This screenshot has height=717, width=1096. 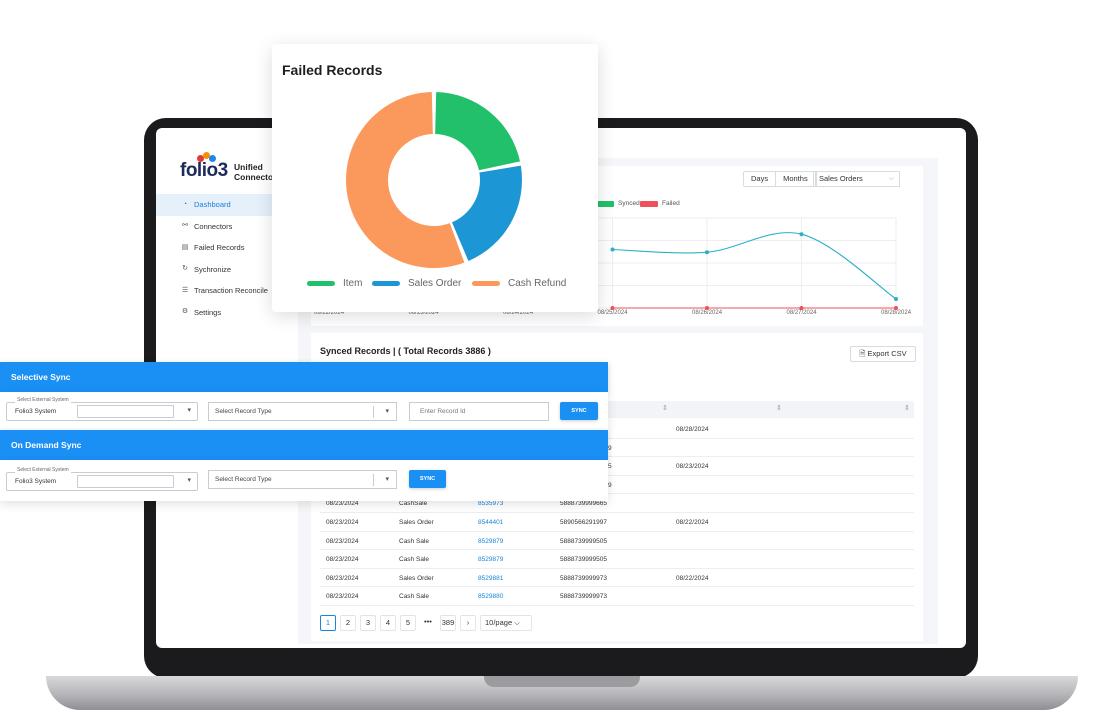 I want to click on selective-sync-button: SYNC, so click(x=579, y=411).